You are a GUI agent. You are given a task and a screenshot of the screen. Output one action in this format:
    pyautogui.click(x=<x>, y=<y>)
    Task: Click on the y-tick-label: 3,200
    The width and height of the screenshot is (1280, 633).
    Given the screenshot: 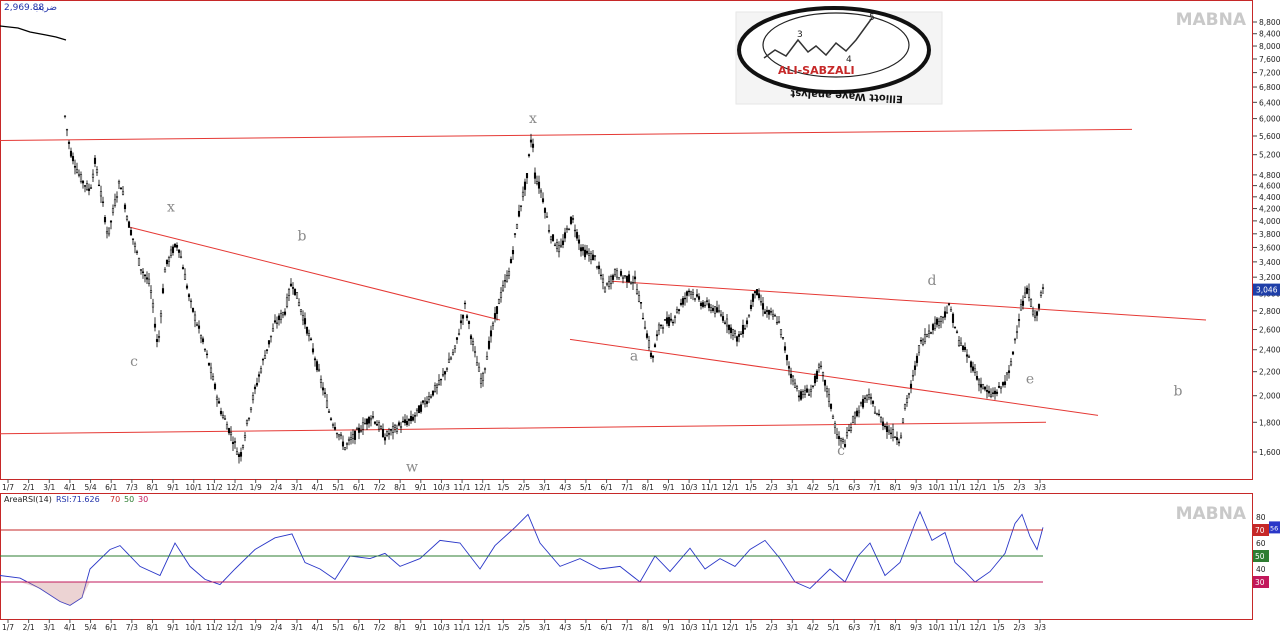 What is the action you would take?
    pyautogui.click(x=1269, y=277)
    